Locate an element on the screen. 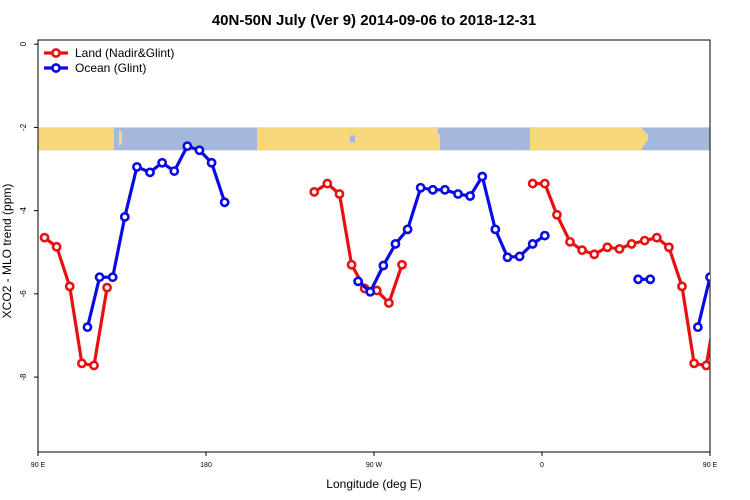 This screenshot has height=500, width=750. x-tick-label: 0 is located at coordinates (542, 465).